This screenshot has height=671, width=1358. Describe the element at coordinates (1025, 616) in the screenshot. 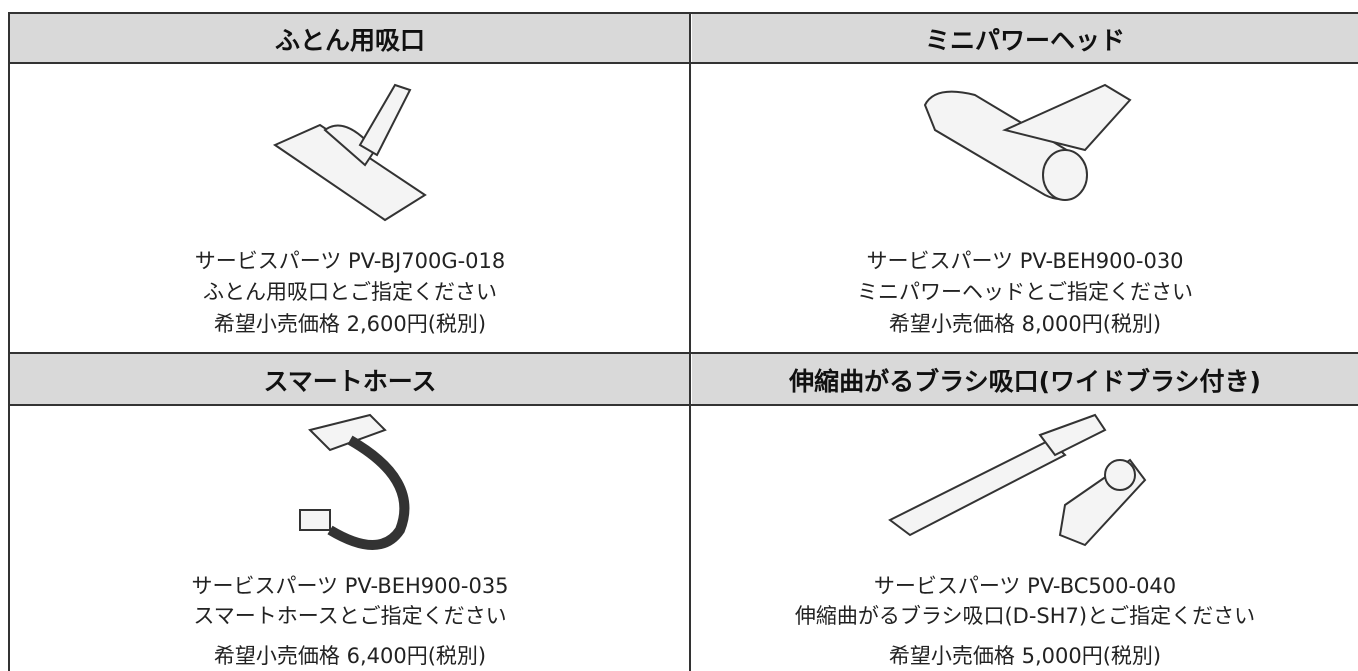

I see `note: 伸縮曲がるブラシ吸口(D-SH7)とご指定ください` at that location.